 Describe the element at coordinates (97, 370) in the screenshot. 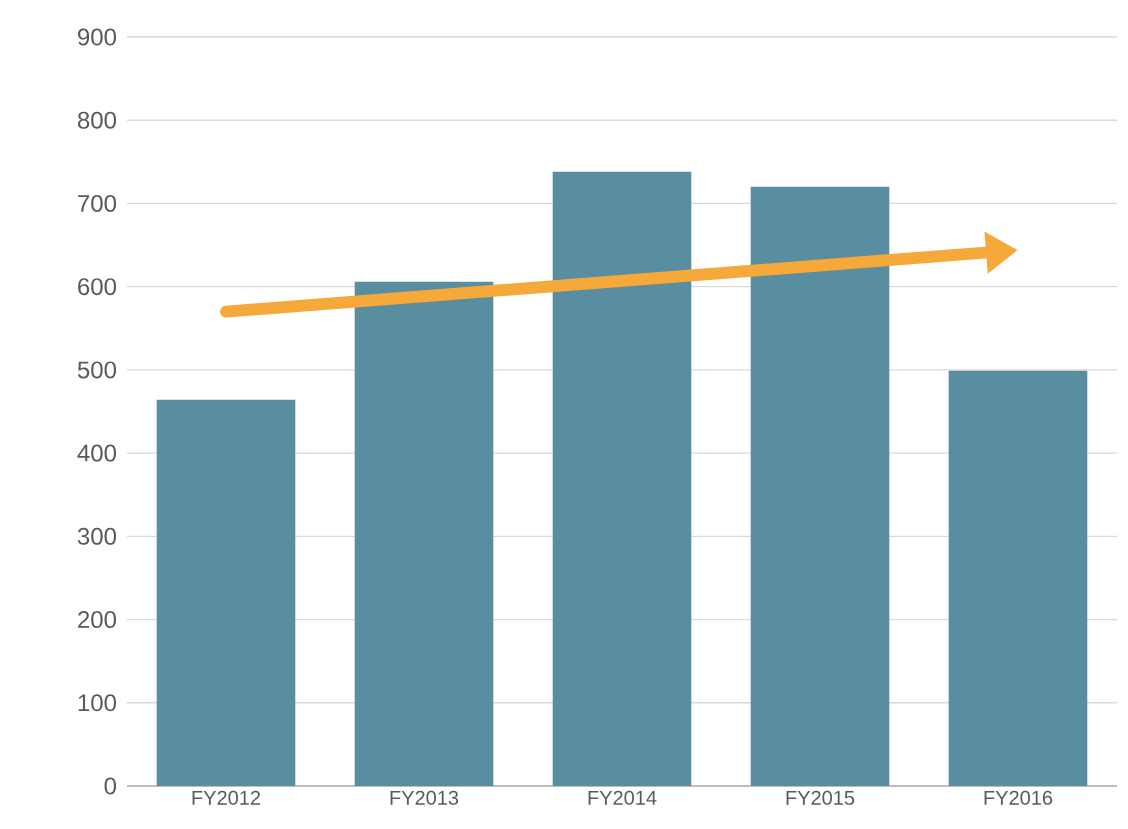

I see `y-tick-label: 500` at that location.